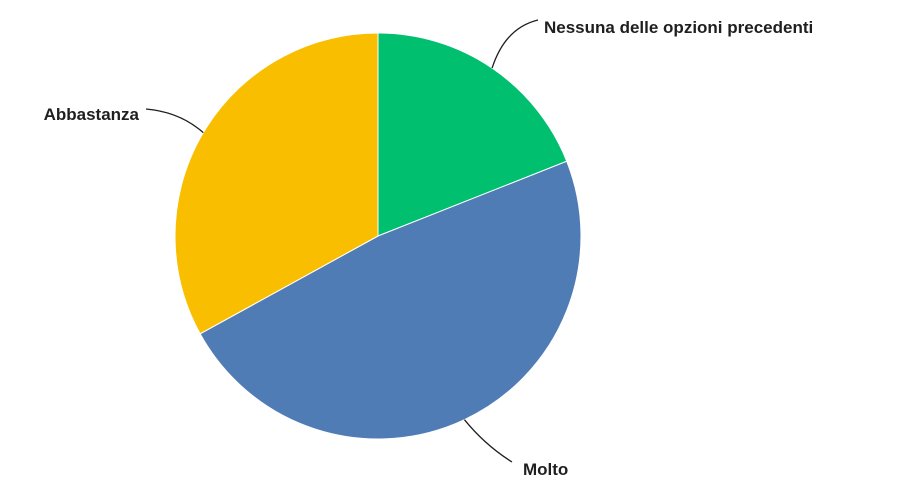 Image resolution: width=911 pixels, height=486 pixels. I want to click on pie-slice-nessuna-delle-opzioni-precedenti, so click(472, 134).